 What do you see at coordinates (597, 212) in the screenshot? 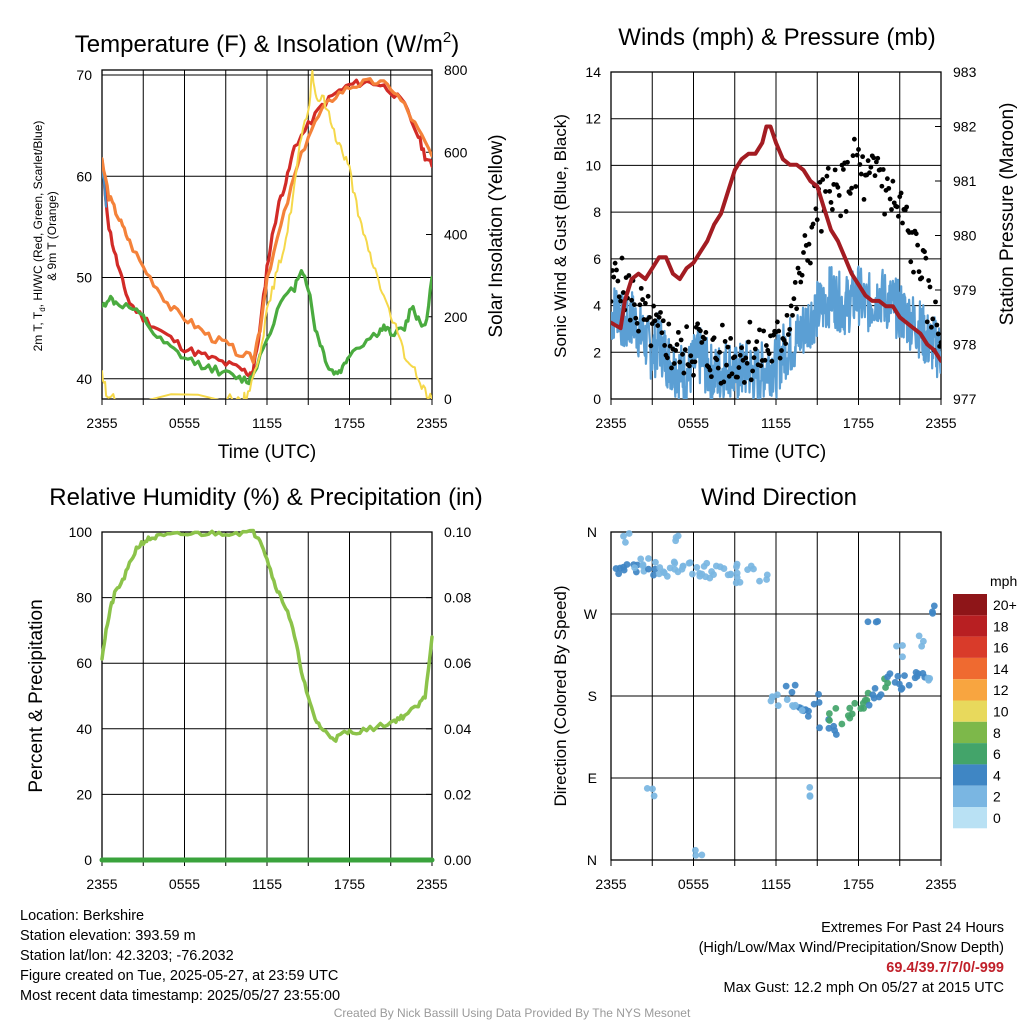
I see `y-tick-label: 8` at bounding box center [597, 212].